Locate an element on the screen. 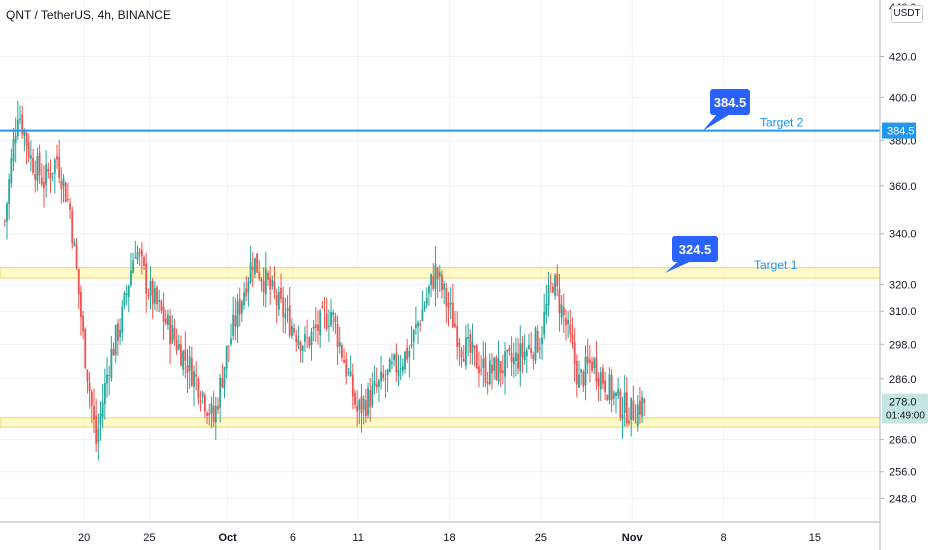  time-axis: 20 25 Oct 6 11 18 25 Nov 8 15 is located at coordinates (449, 538).